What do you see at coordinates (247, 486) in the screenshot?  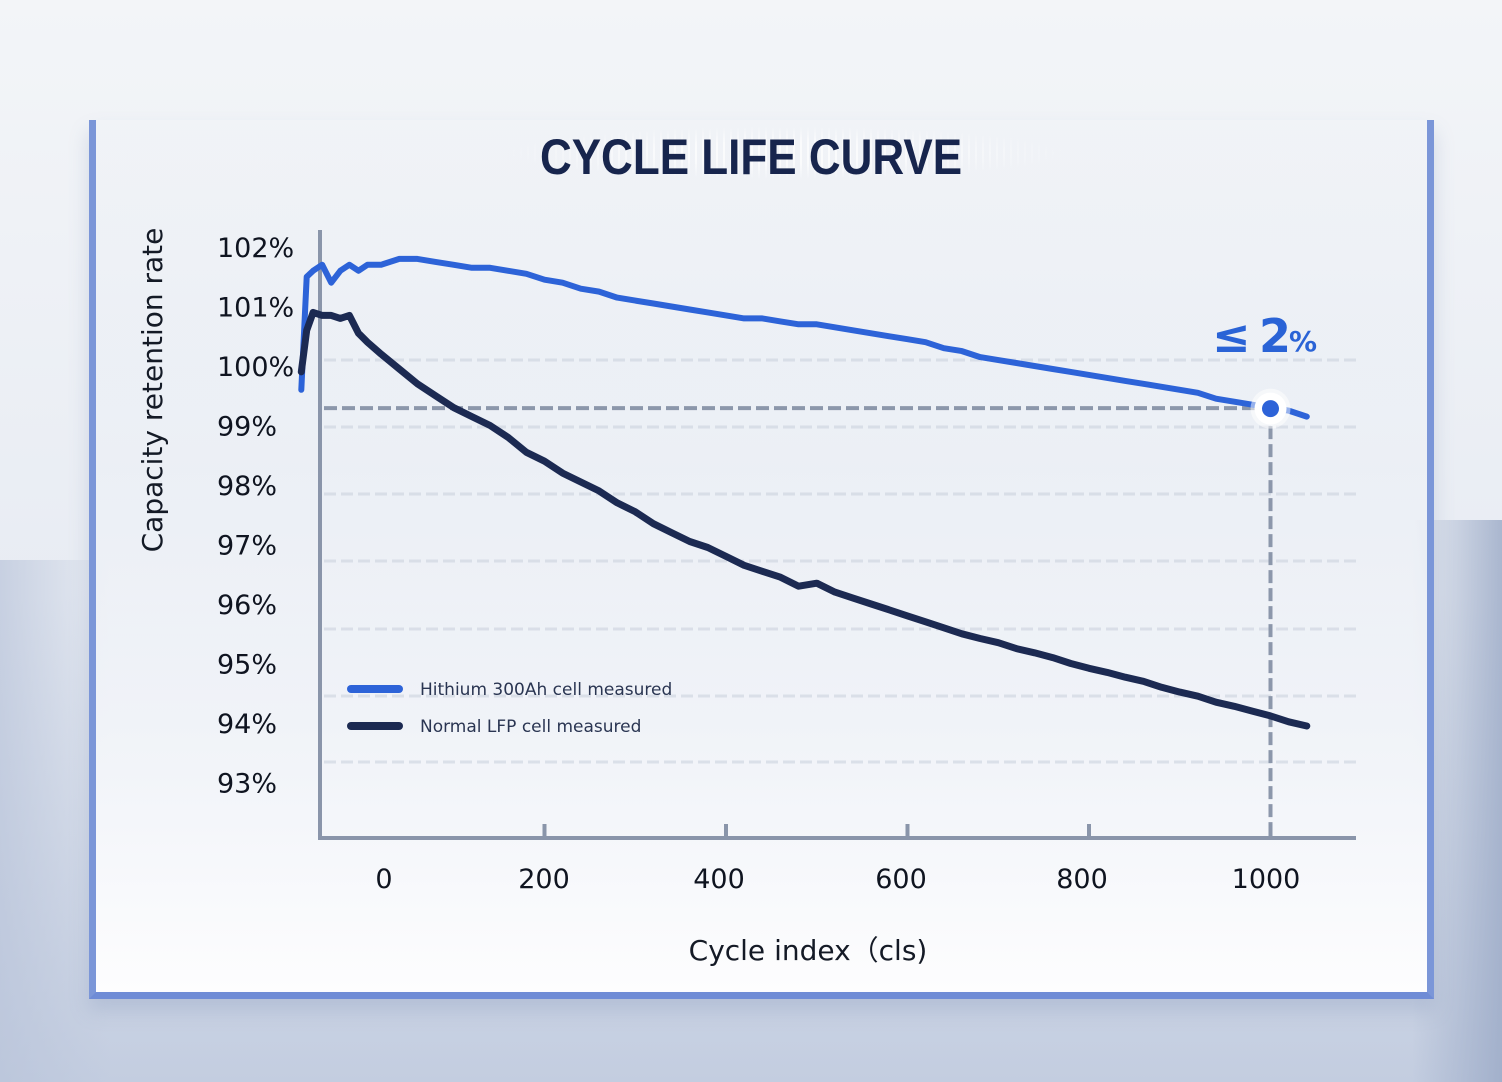 I see `y-tick-label: 98%` at bounding box center [247, 486].